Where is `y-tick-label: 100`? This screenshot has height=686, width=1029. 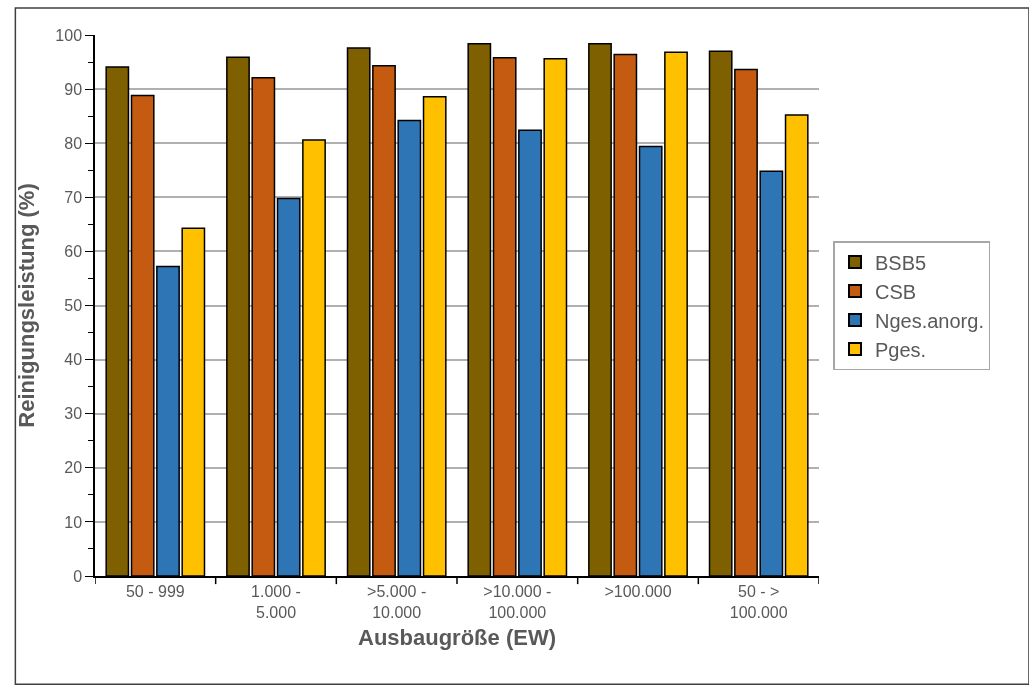 y-tick-label: 100 is located at coordinates (69, 35).